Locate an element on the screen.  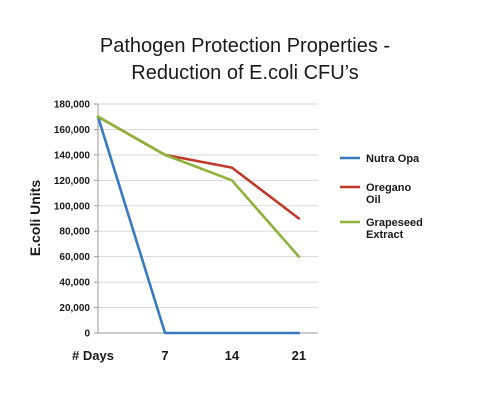
chart-title-line: Pathogen Protection Properties - is located at coordinates (245, 46).